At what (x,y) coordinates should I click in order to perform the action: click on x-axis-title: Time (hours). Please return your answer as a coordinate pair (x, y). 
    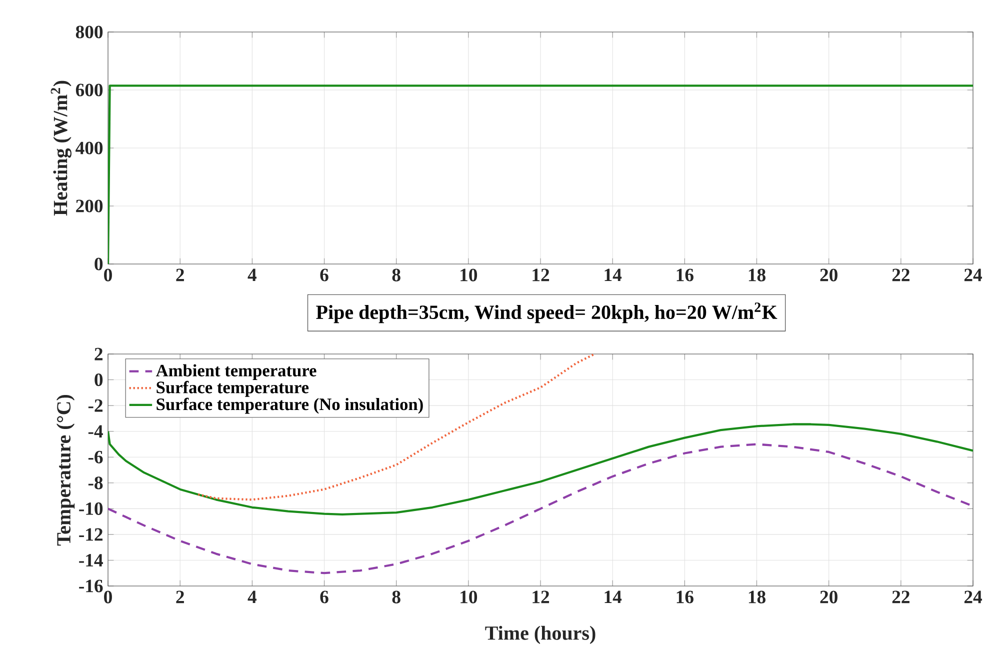
    Looking at the image, I should click on (540, 635).